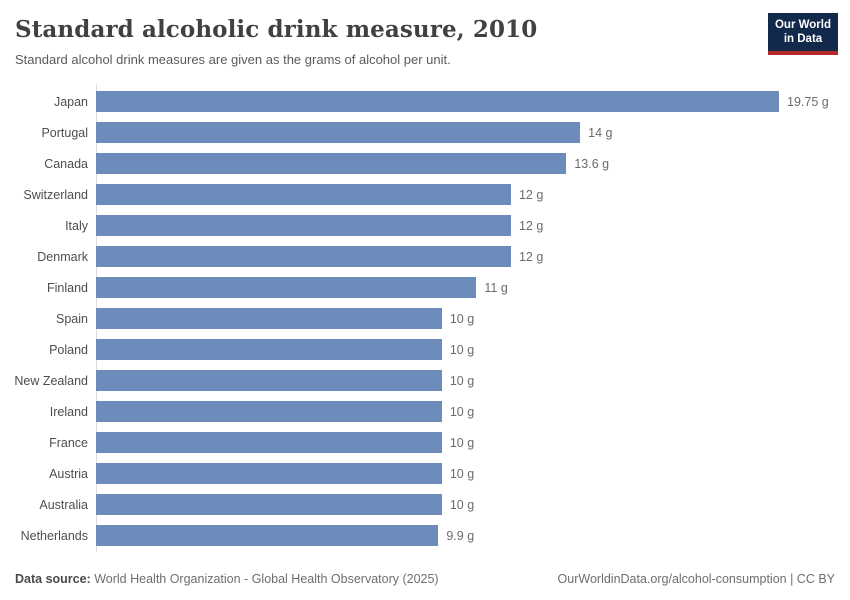  What do you see at coordinates (72, 318) in the screenshot?
I see `country-label: Spain` at bounding box center [72, 318].